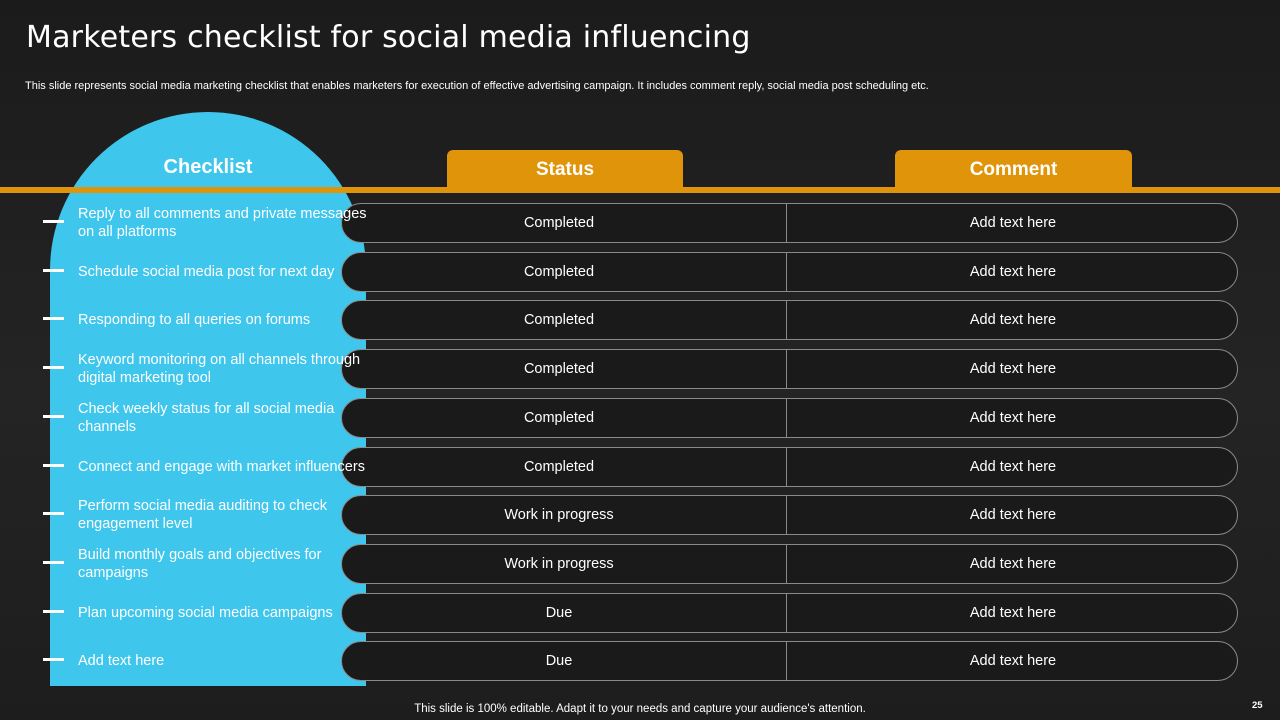 The width and height of the screenshot is (1280, 720). I want to click on checklist-item: Responding to all queries on forums, so click(185, 320).